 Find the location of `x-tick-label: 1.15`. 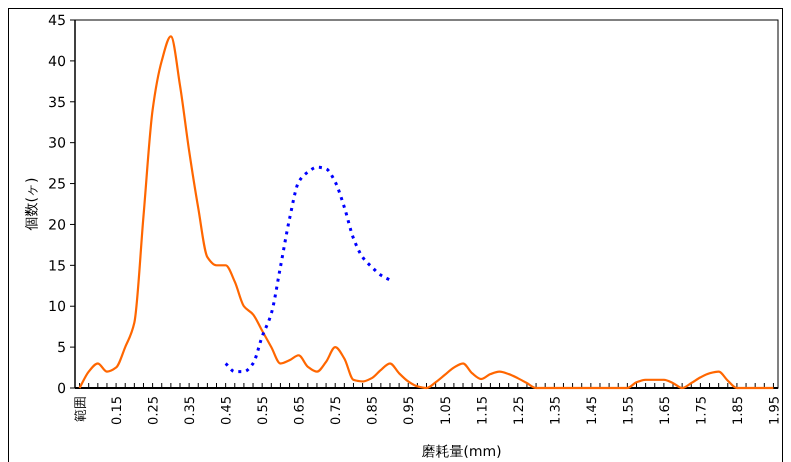

x-tick-label: 1.15 is located at coordinates (482, 410).